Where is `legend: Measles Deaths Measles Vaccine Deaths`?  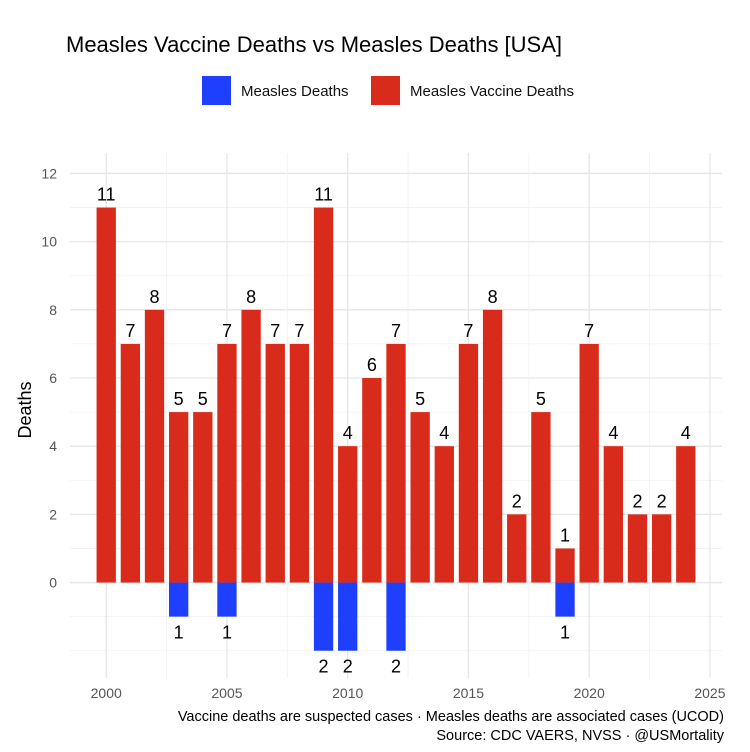 legend: Measles Deaths Measles Vaccine Deaths is located at coordinates (388, 90).